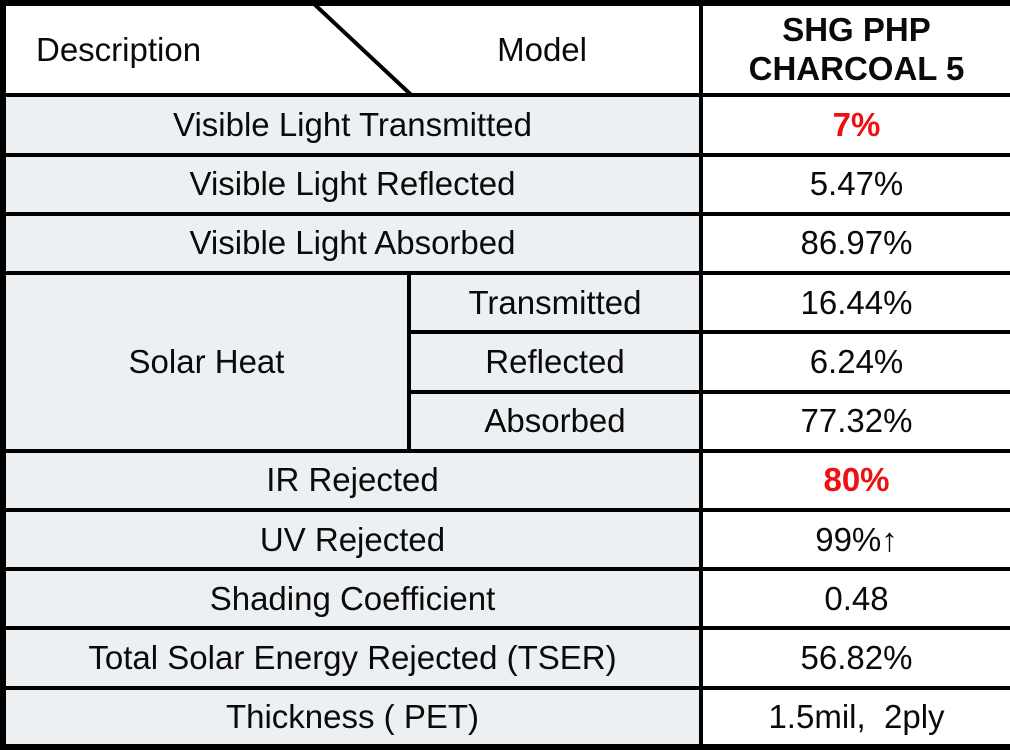 Image resolution: width=1010 pixels, height=750 pixels. What do you see at coordinates (854, 658) in the screenshot?
I see `row-value: 56.82%` at bounding box center [854, 658].